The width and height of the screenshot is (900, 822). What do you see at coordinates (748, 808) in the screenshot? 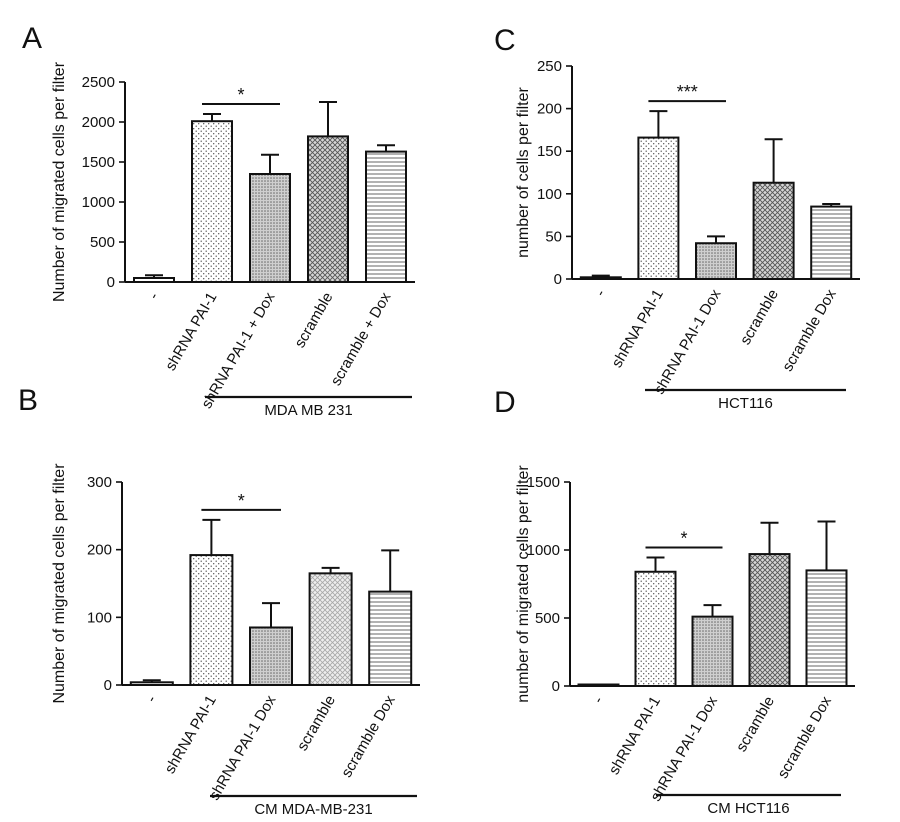
I see `group-label: CM HCT116` at bounding box center [748, 808].